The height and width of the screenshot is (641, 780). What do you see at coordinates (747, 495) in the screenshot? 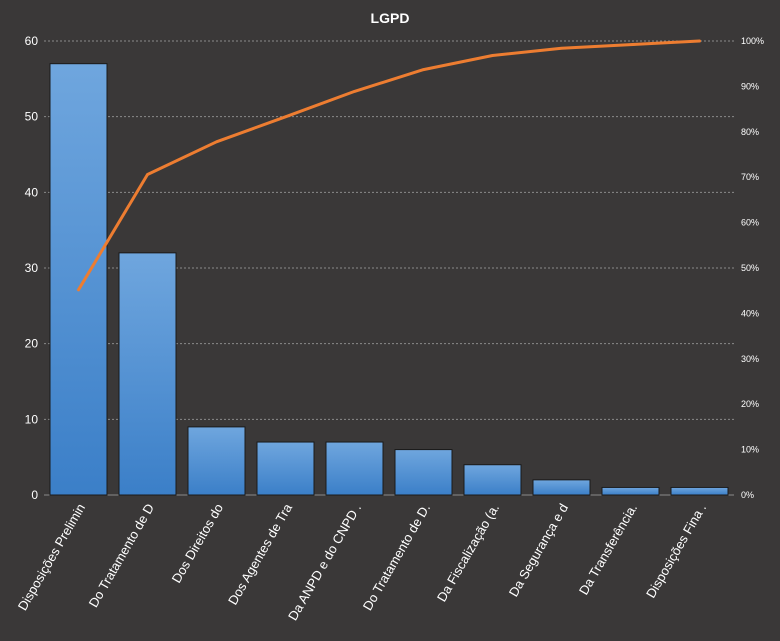
I see `y2-tick-label: 0%` at bounding box center [747, 495].